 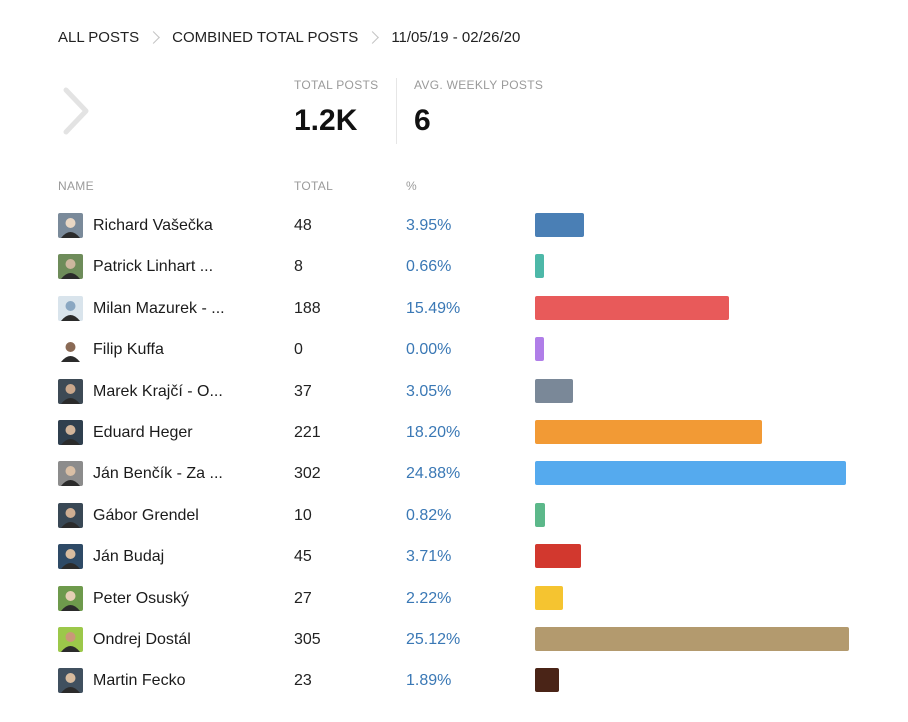 What do you see at coordinates (429, 225) in the screenshot?
I see `row-percent: 3.95%` at bounding box center [429, 225].